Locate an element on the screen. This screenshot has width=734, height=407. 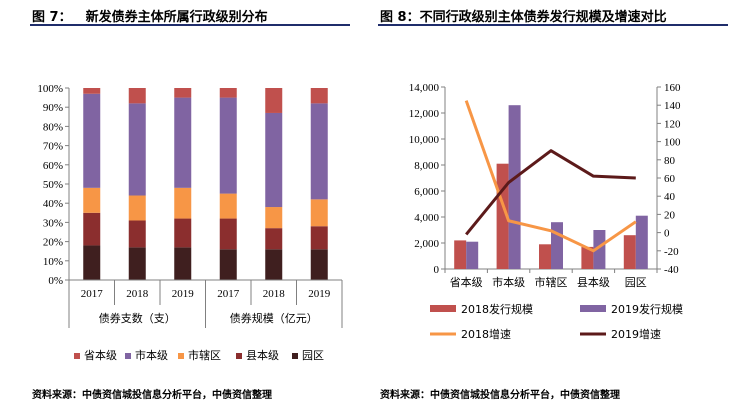
right-y-tick-label: 0 is located at coordinates (667, 234).